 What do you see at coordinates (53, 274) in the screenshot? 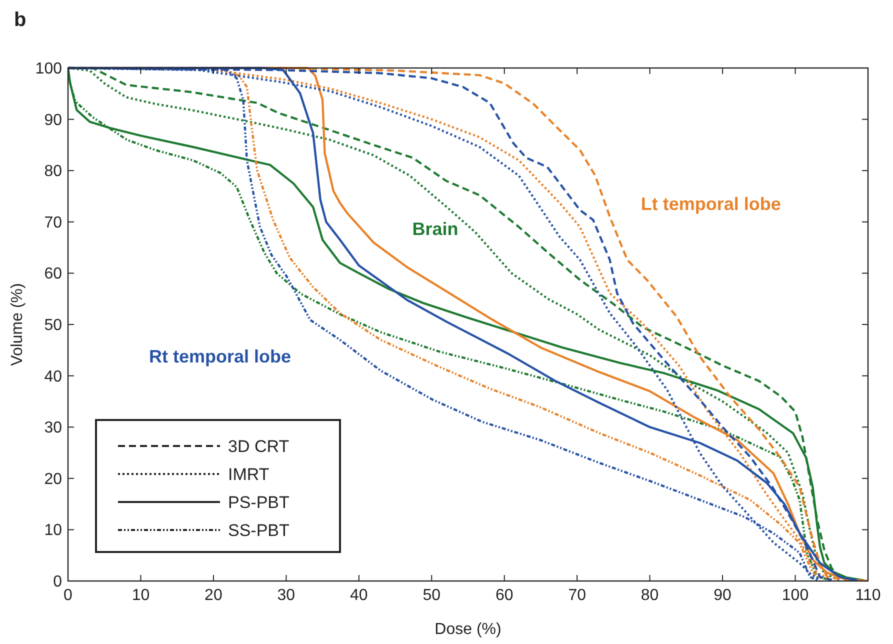
I see `y-tick-label: 60` at bounding box center [53, 274].